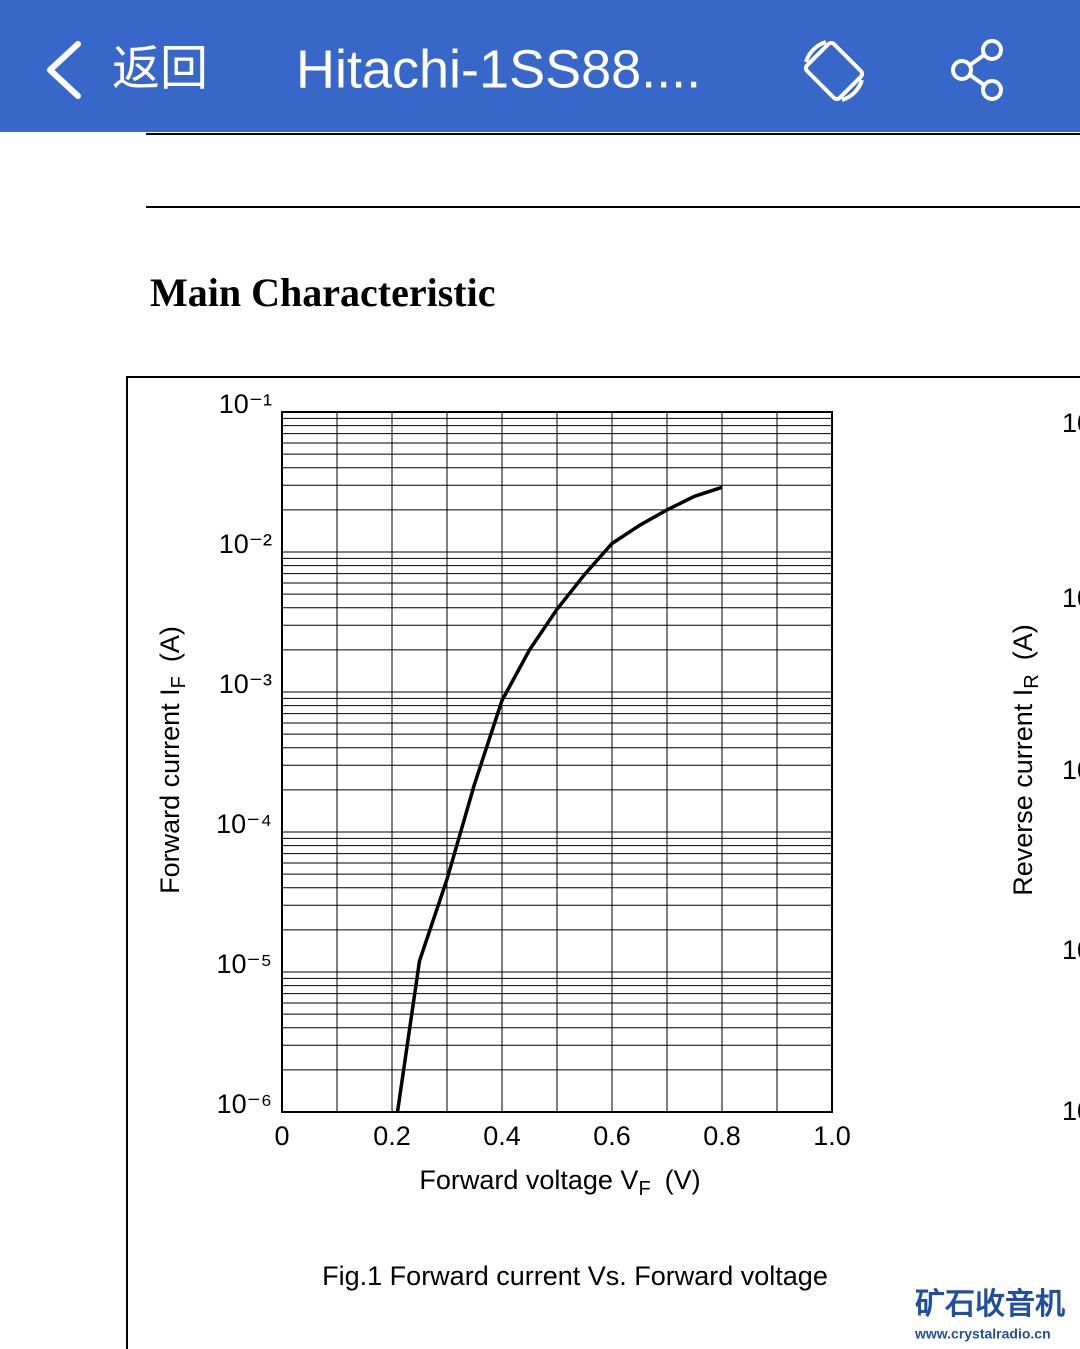 This screenshot has width=1080, height=1349. Describe the element at coordinates (392, 1136) in the screenshot. I see `x-tick-label: 0.2` at that location.